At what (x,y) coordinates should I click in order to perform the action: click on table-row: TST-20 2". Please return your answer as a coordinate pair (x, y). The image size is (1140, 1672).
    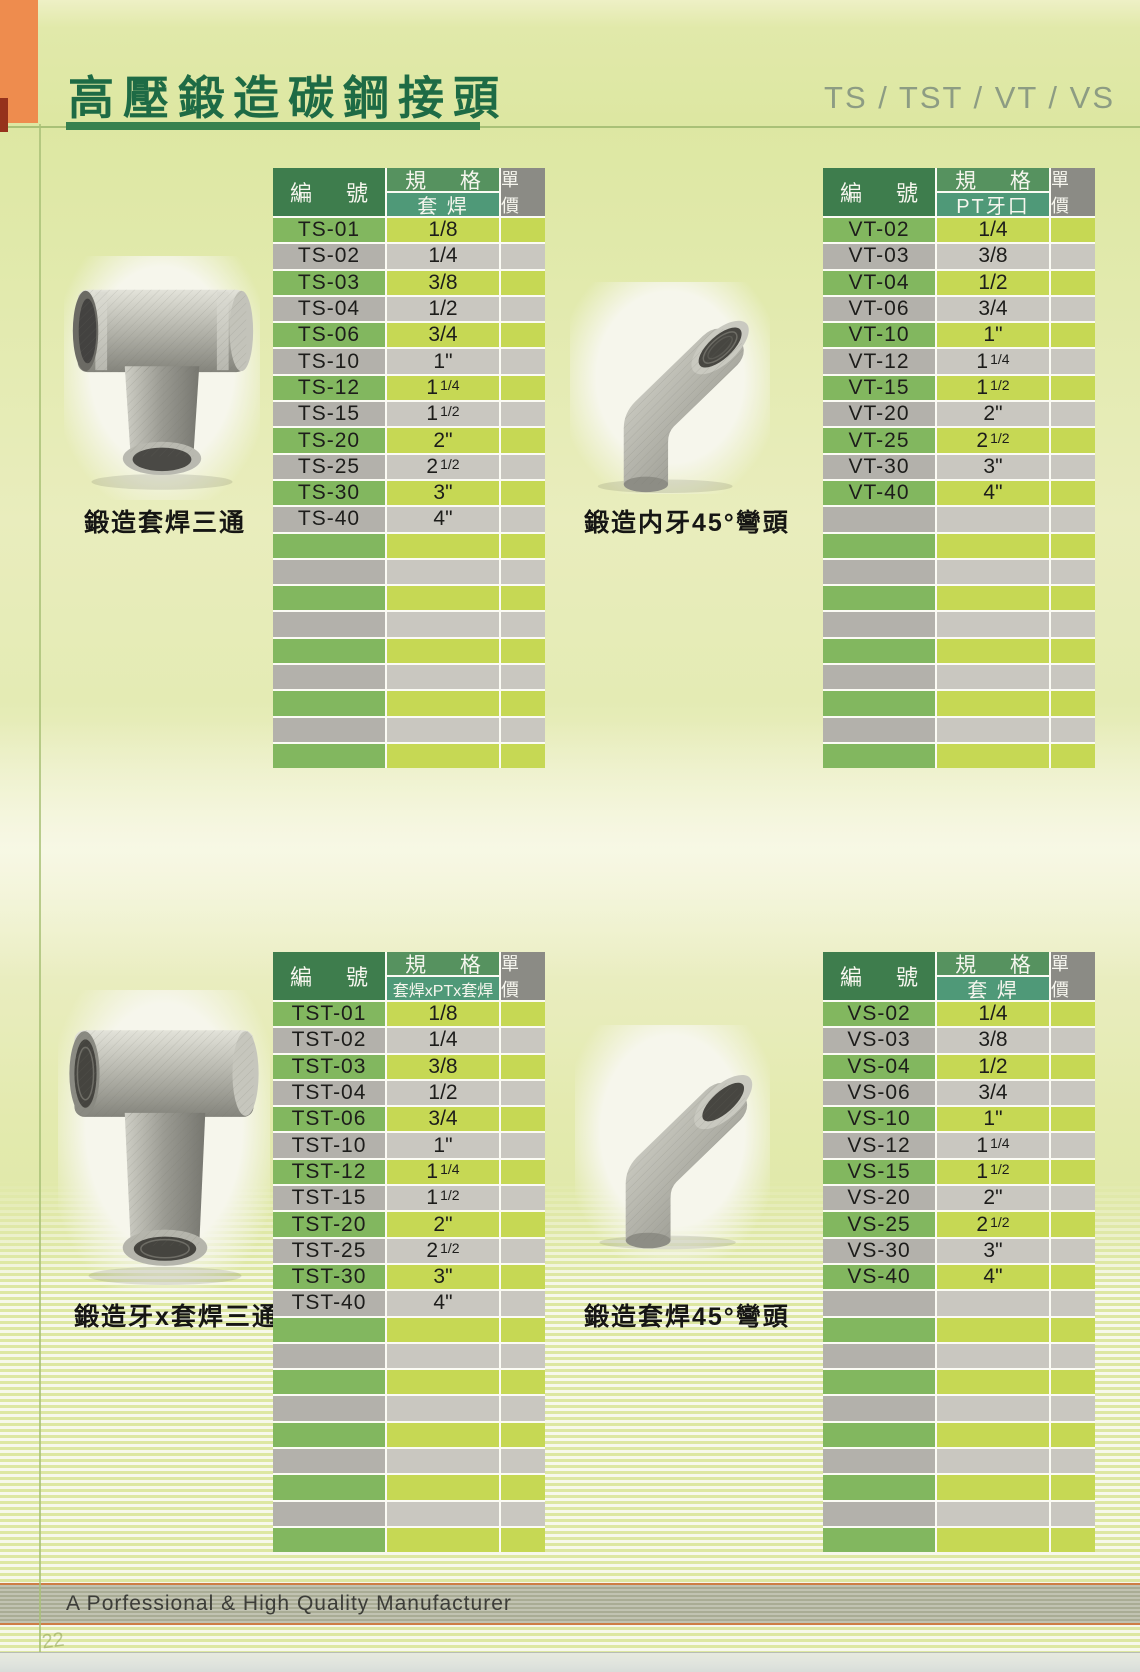
    Looking at the image, I should click on (409, 1224).